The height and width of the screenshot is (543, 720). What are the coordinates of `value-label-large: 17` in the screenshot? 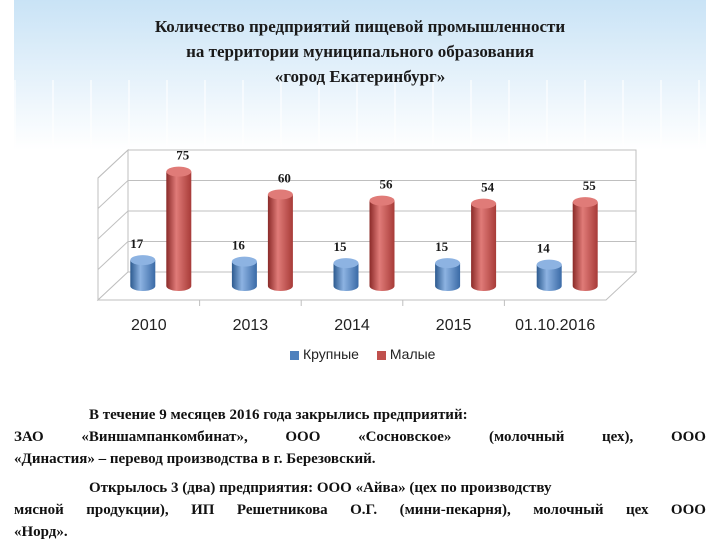 It's located at (137, 243).